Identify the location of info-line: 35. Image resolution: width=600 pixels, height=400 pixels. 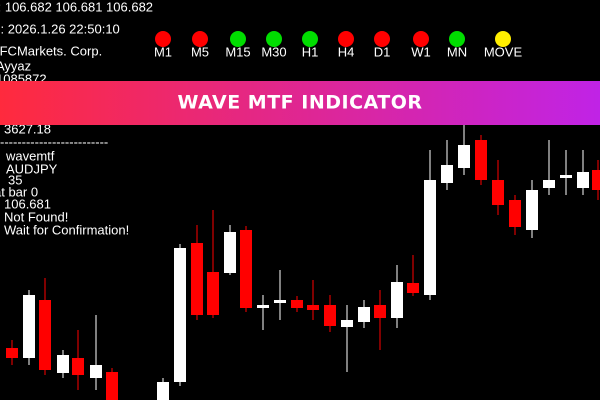
(15, 179).